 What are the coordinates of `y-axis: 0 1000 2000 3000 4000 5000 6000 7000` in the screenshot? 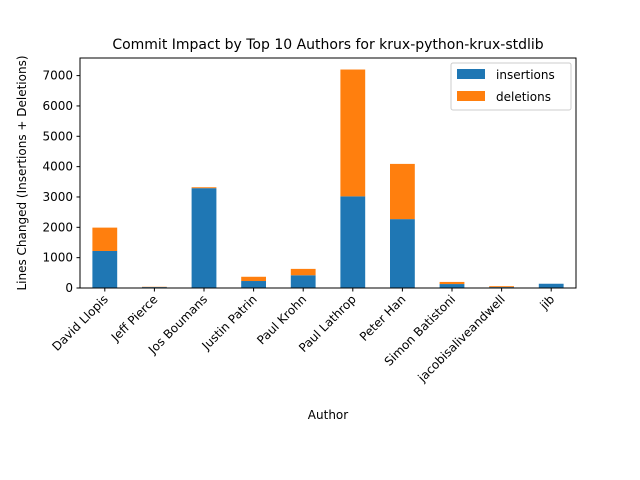 It's located at (61, 182).